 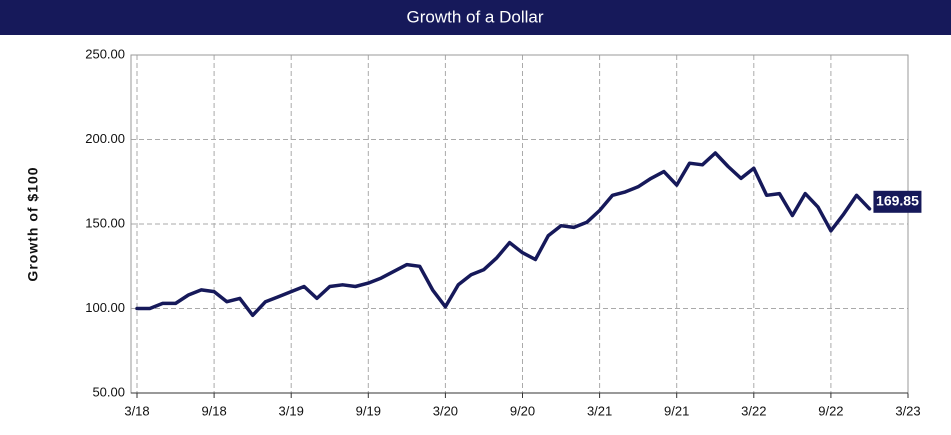 I want to click on y-axis-label: Growth of $100, so click(x=33, y=223).